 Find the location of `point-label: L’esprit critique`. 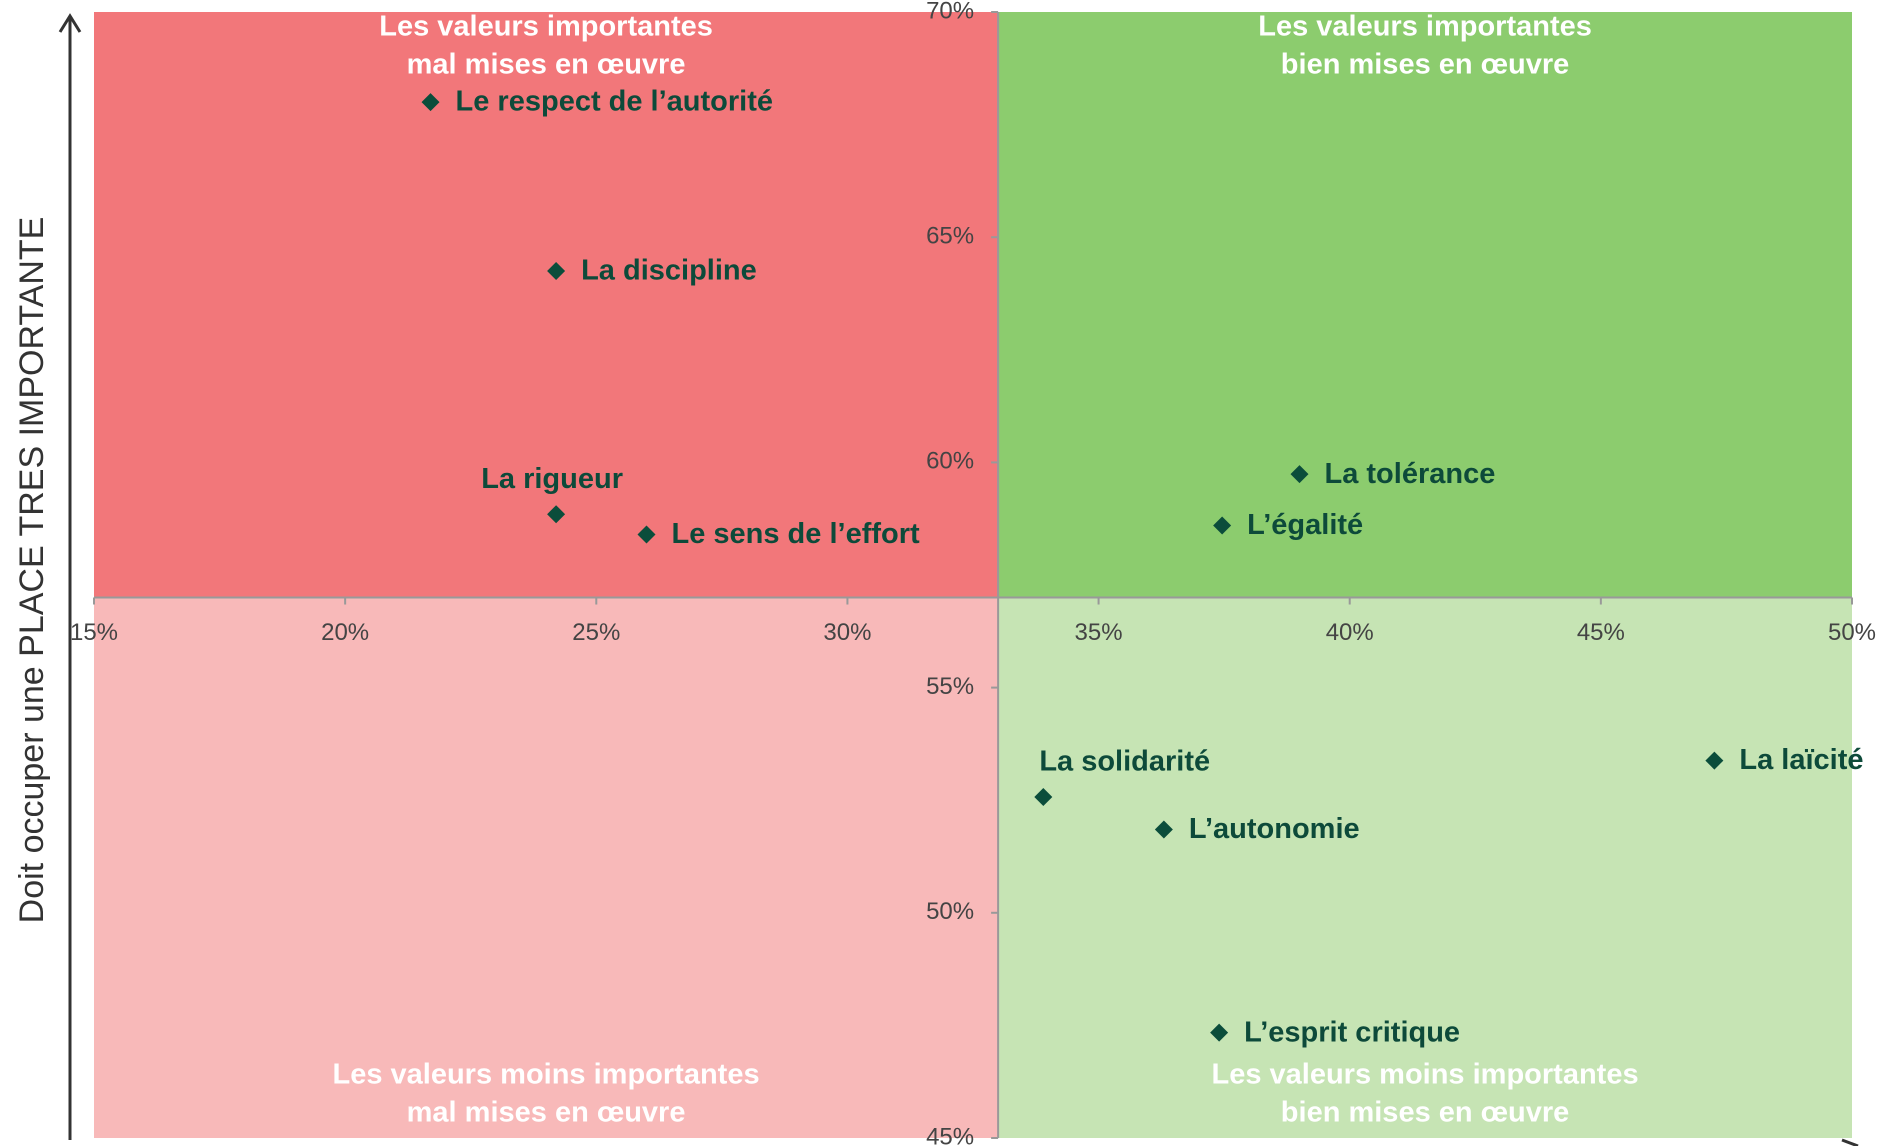

point-label: L’esprit critique is located at coordinates (1352, 1032).